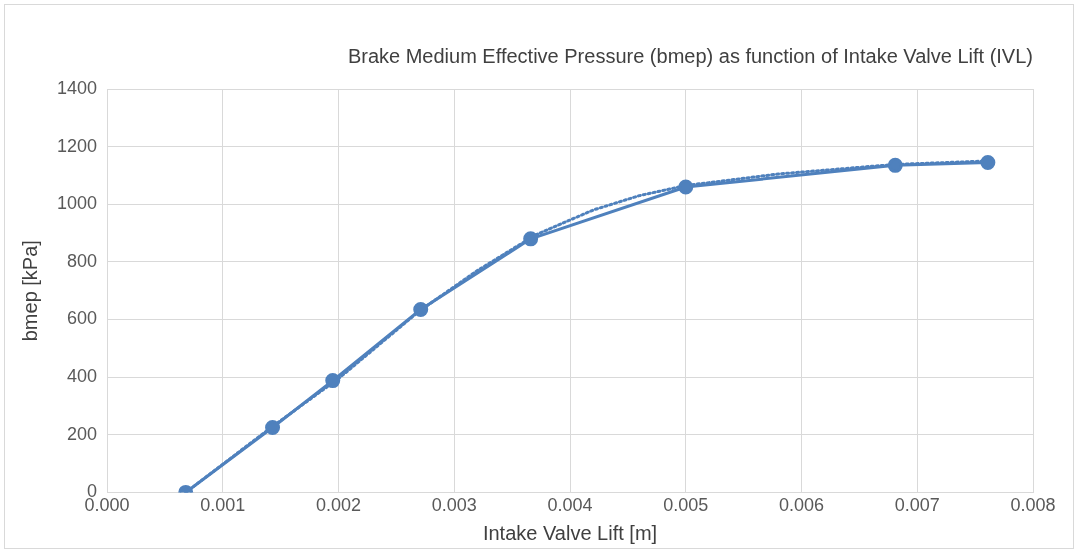 This screenshot has width=1078, height=553. I want to click on x-tick-label: 0.007, so click(917, 505).